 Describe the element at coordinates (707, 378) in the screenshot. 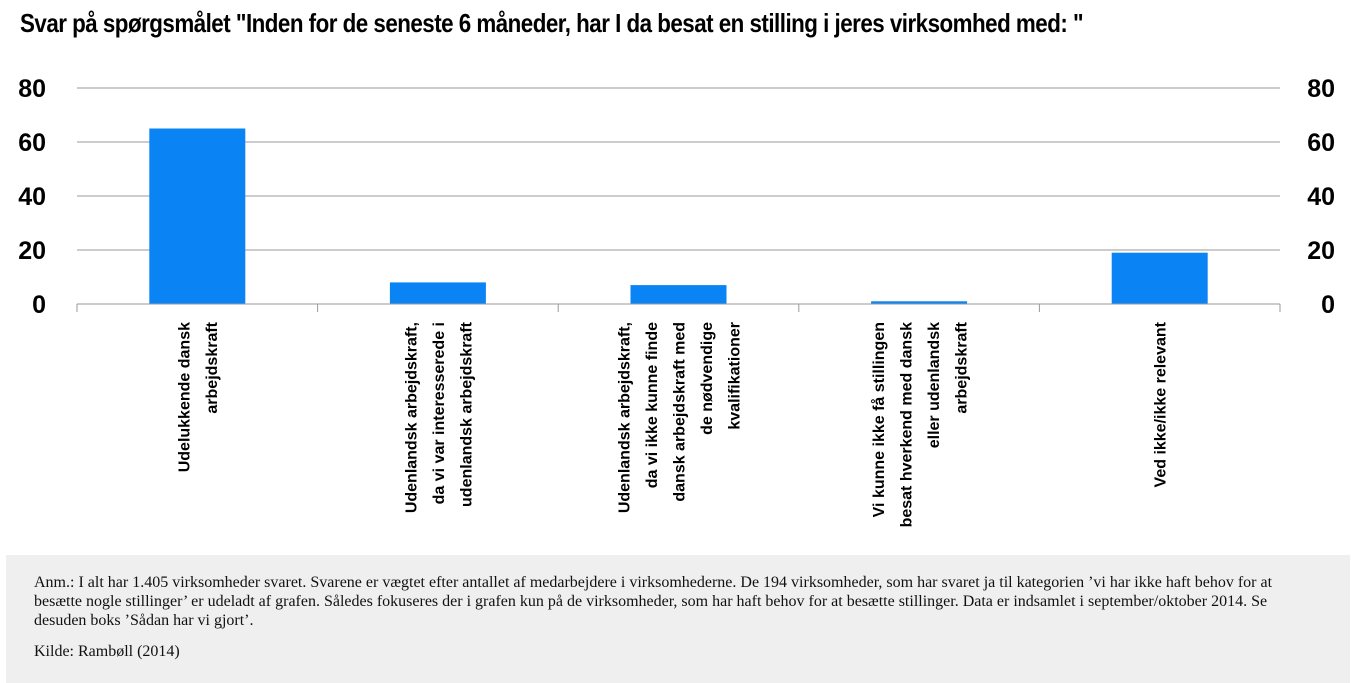

I see `category-label-line: de nødvendige` at that location.